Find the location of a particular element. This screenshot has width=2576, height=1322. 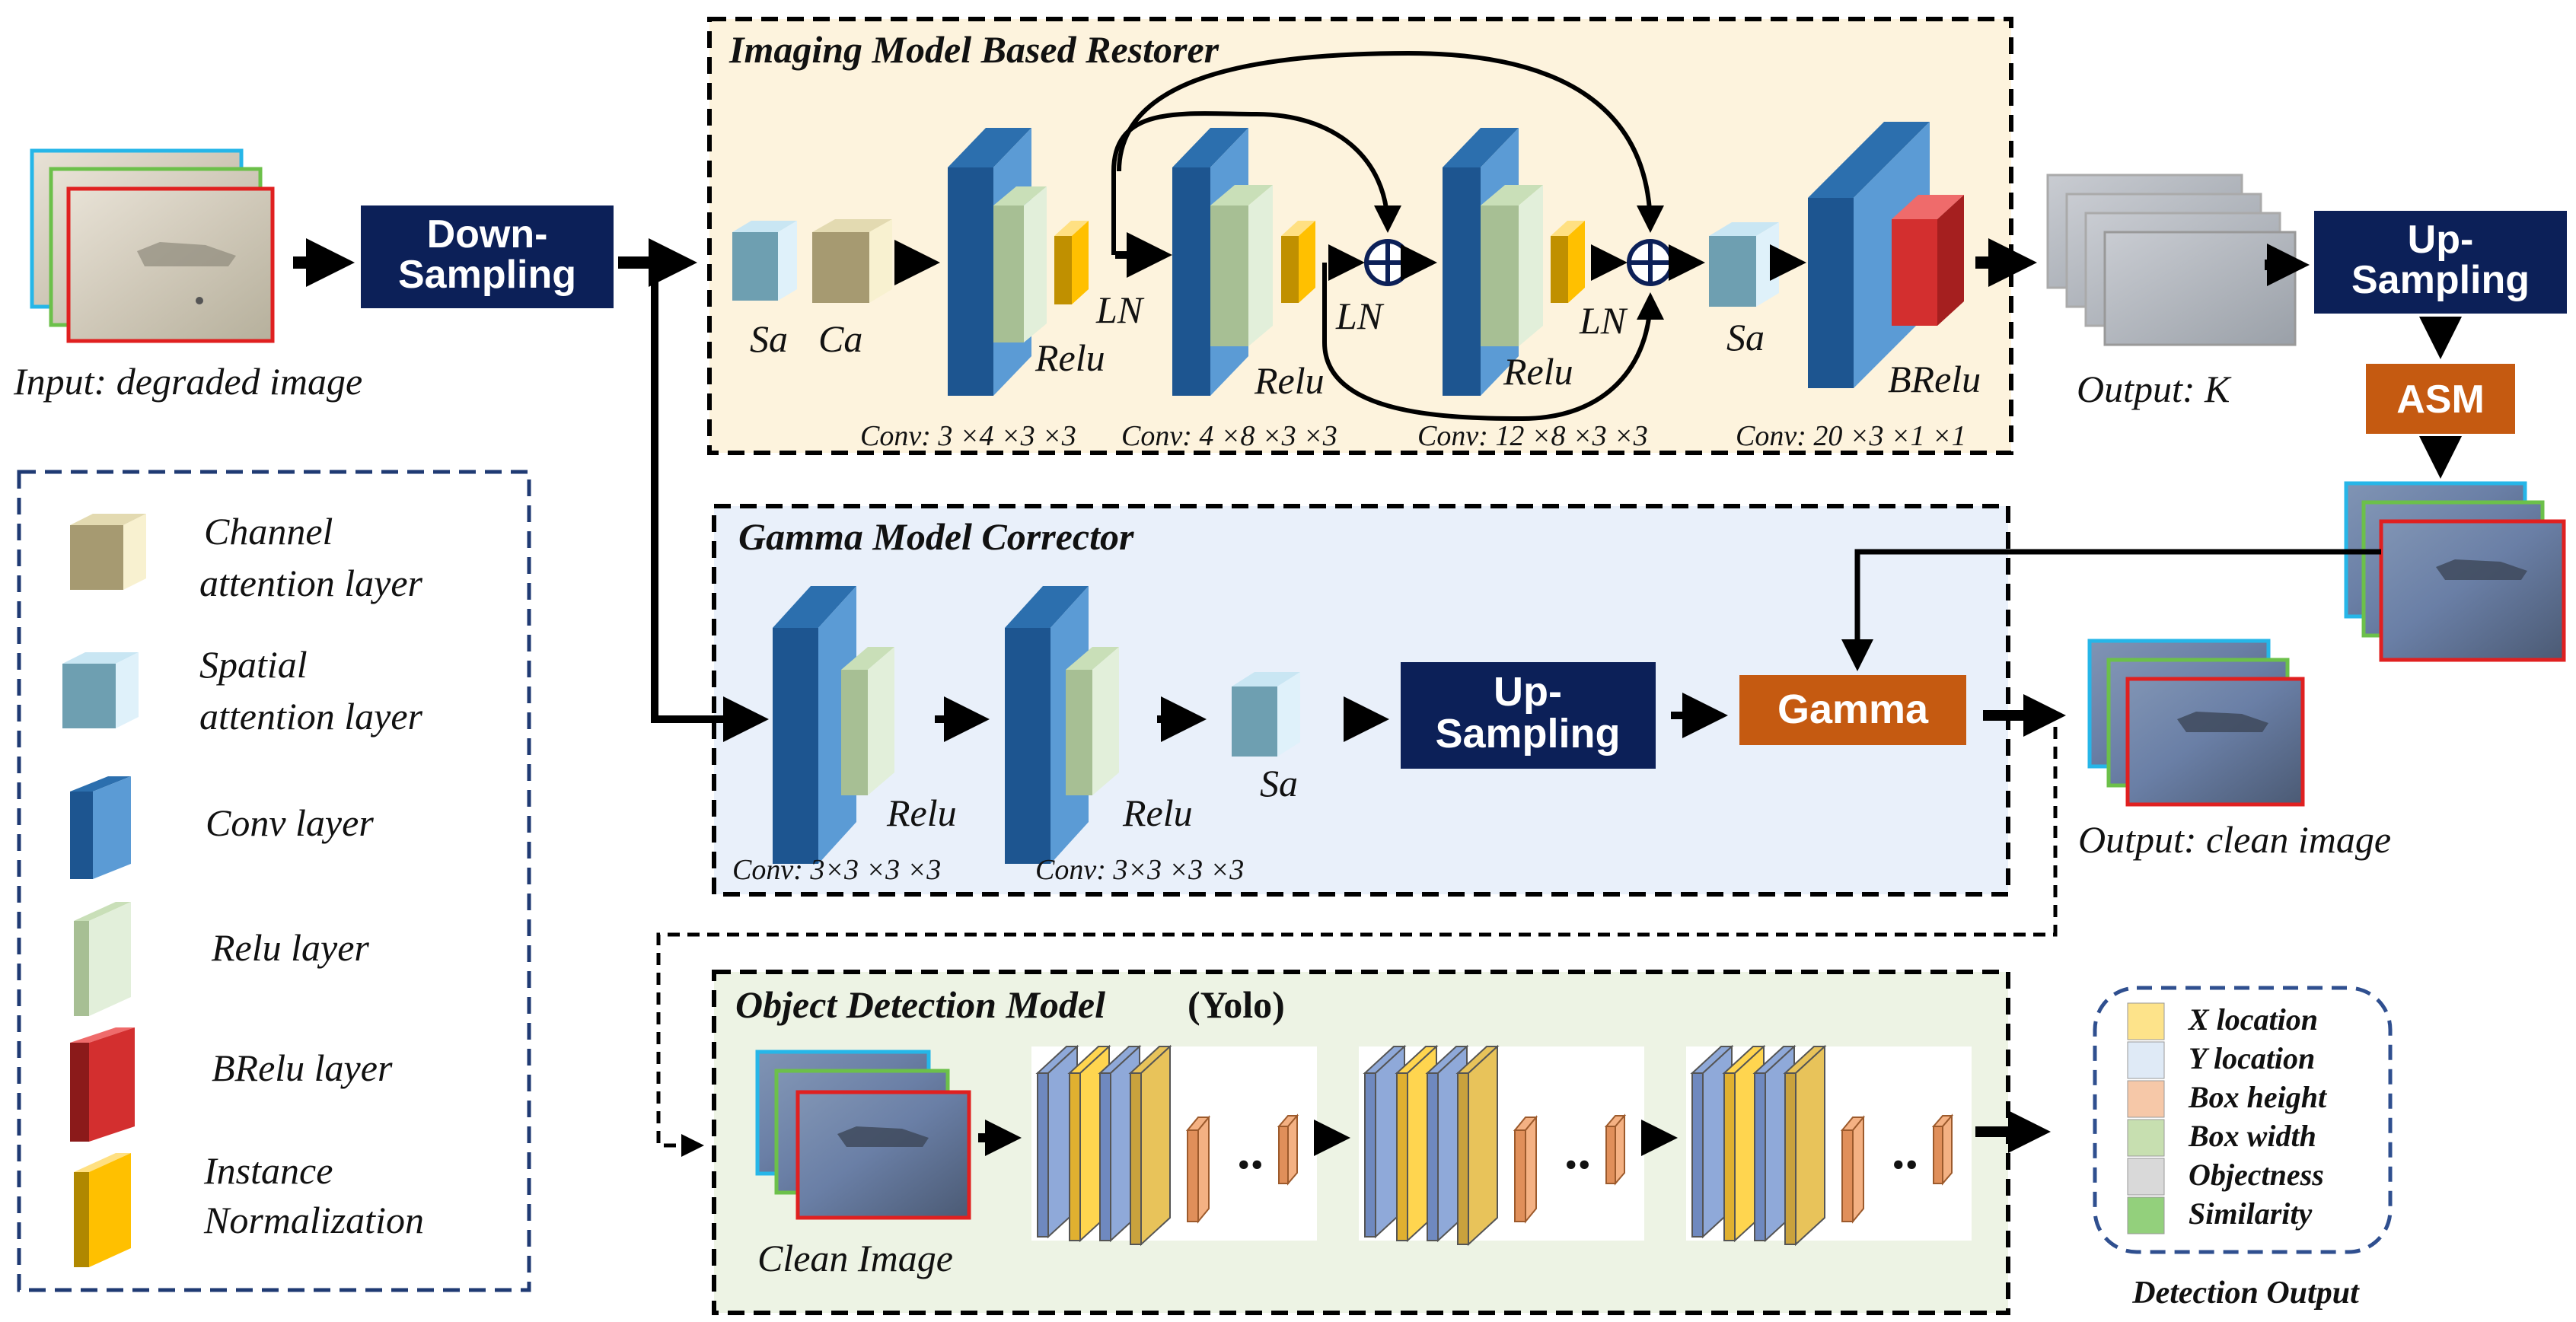

legend-label-instance-2: Normalization is located at coordinates (313, 1220).